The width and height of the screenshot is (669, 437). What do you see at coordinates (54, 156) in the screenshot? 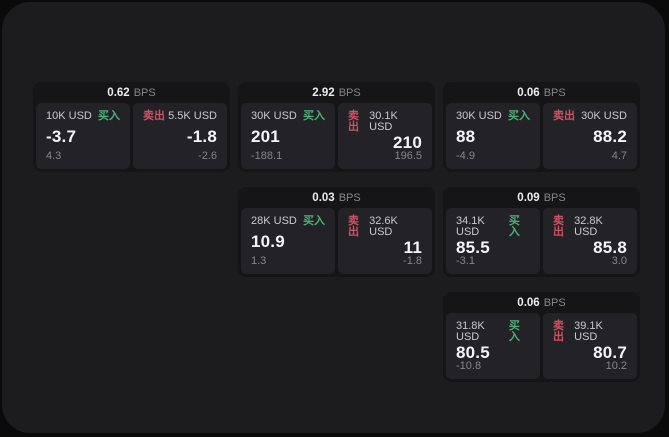
I see `buy-sub-value: 4.3` at bounding box center [54, 156].